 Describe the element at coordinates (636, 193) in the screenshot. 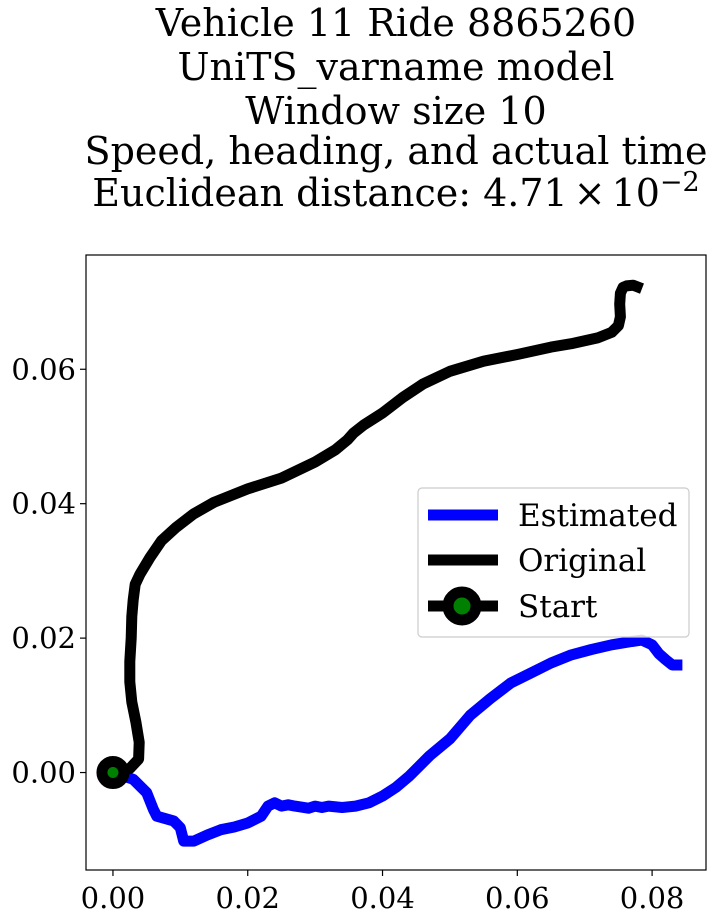

I see `title-distance-base: 10` at that location.